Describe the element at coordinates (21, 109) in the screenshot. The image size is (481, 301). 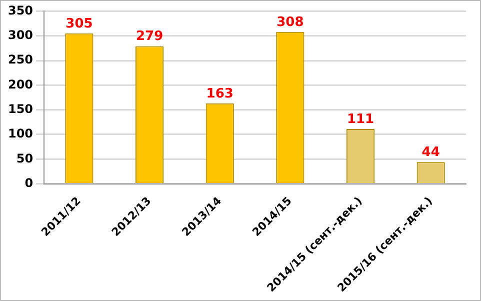
I see `y-tick-label: 150` at that location.